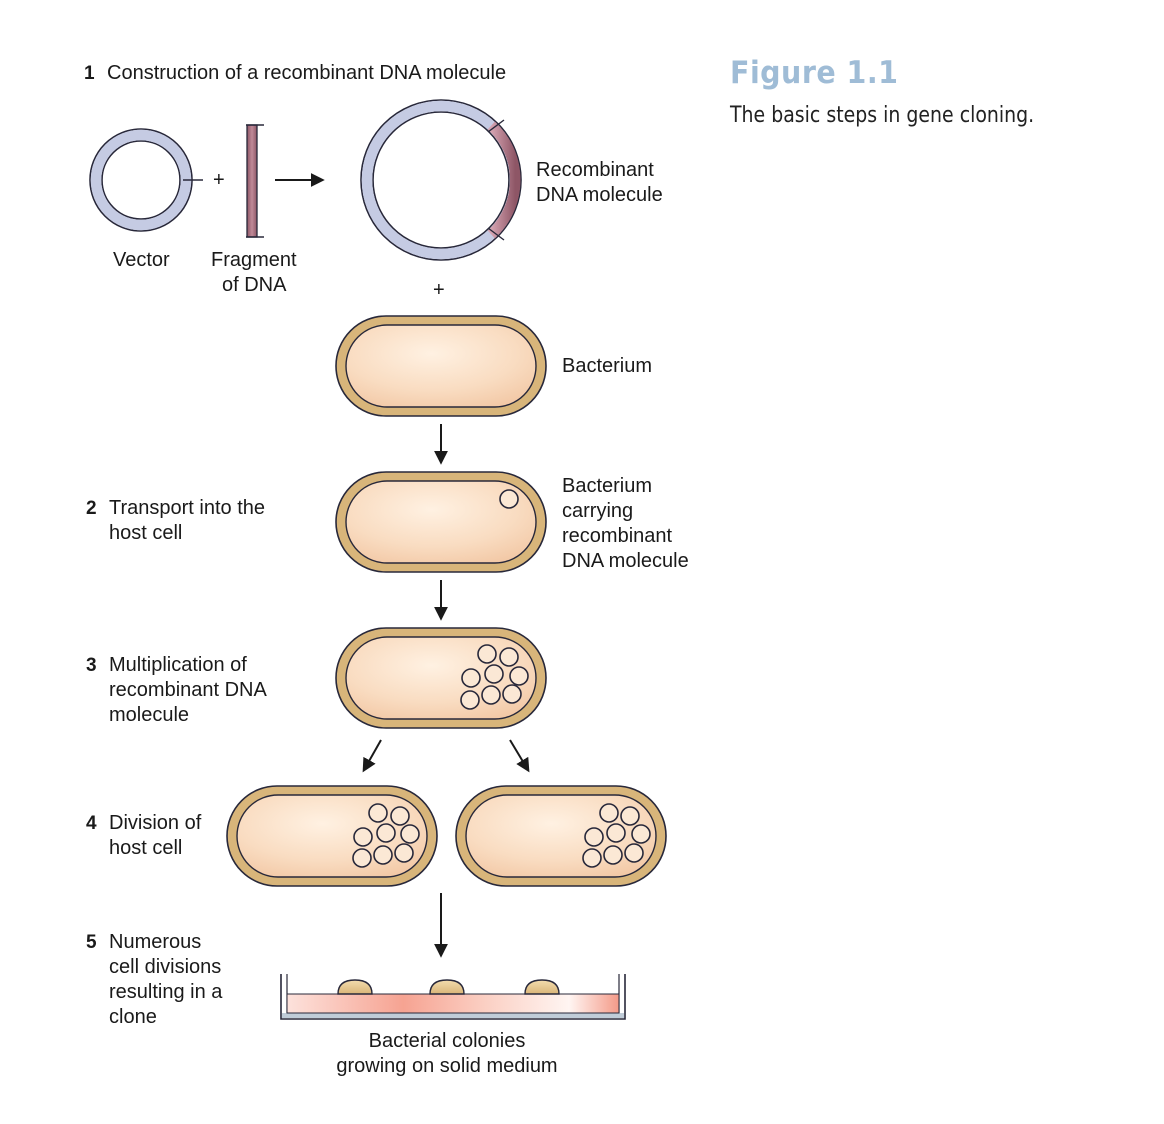  What do you see at coordinates (599, 195) in the screenshot?
I see `recombinant-label: DNA molecule` at bounding box center [599, 195].